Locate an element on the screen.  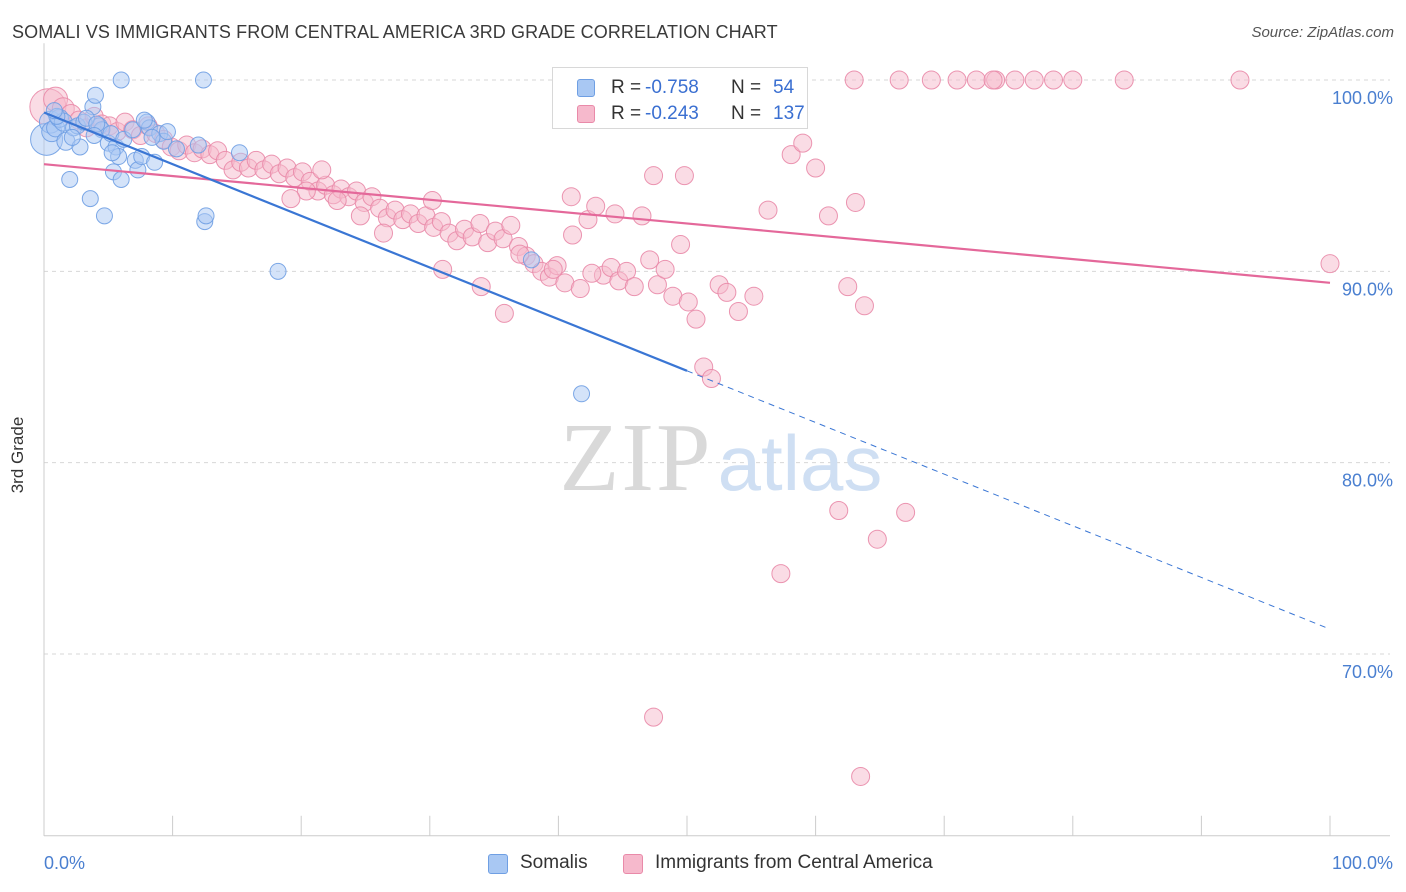
y-tick-label: 70.0% is located at coordinates (1367, 672).